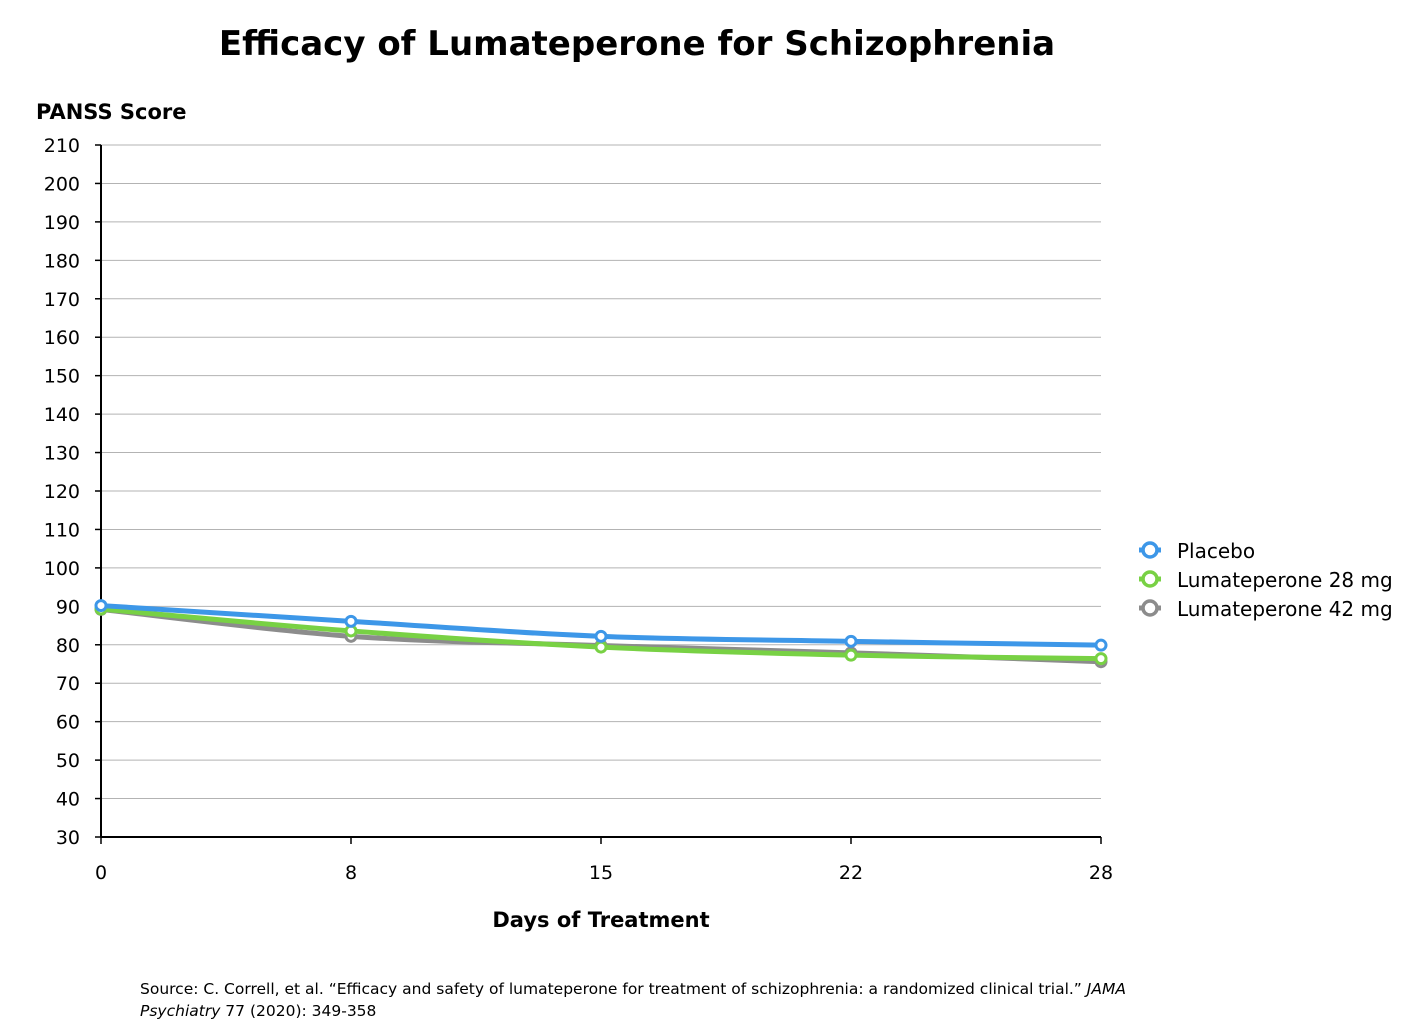  I want to click on y-tick-label: 70, so click(68, 684).